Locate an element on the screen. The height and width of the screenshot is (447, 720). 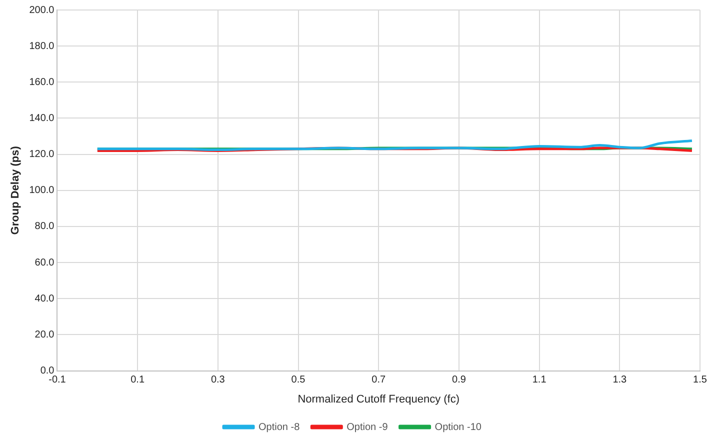
y-tick-label: 20.0 is located at coordinates (44, 334).